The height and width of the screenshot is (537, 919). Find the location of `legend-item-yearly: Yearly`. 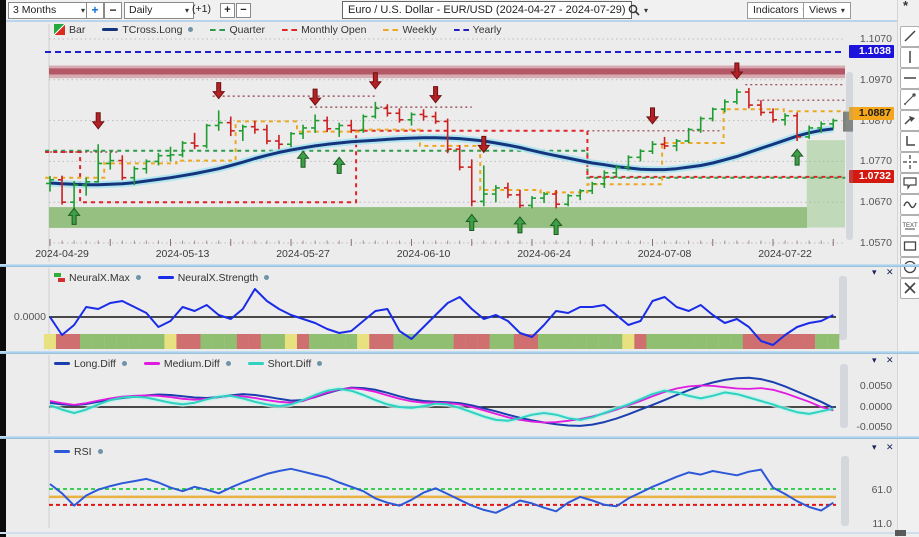

legend-item-yearly: Yearly is located at coordinates (477, 29).